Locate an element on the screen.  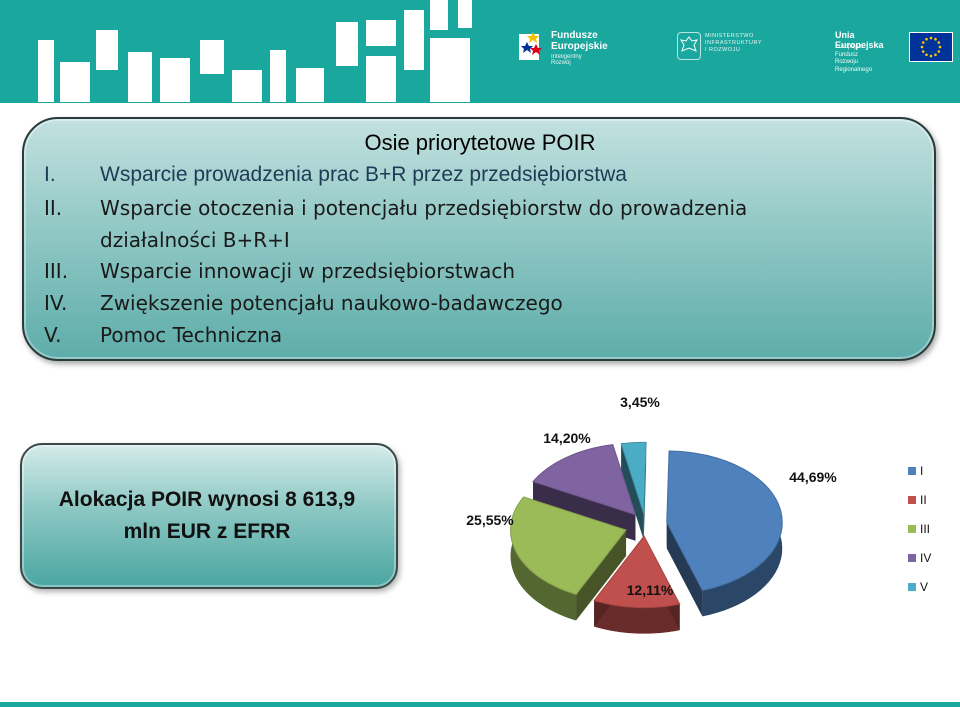
ue-title: Unia Europejska is located at coordinates (859, 40).